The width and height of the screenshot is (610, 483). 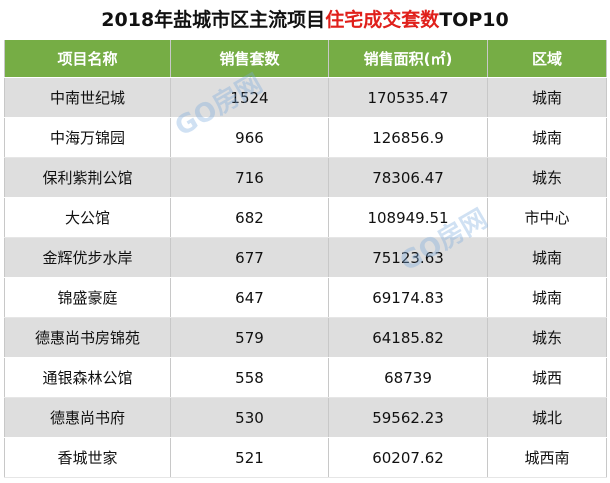 I want to click on table-cell: 城西, so click(x=547, y=377).